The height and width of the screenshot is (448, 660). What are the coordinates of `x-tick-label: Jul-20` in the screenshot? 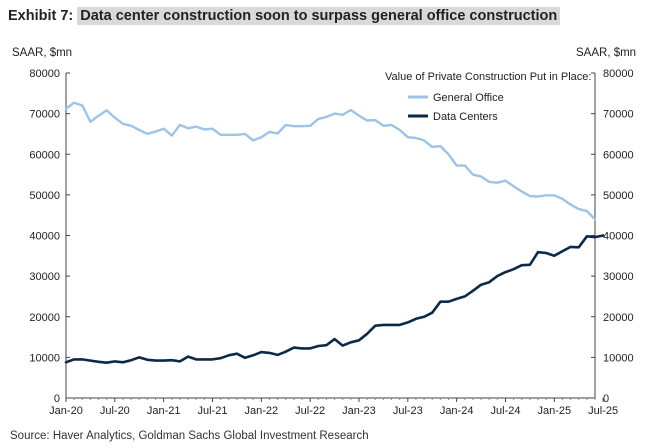 It's located at (115, 411).